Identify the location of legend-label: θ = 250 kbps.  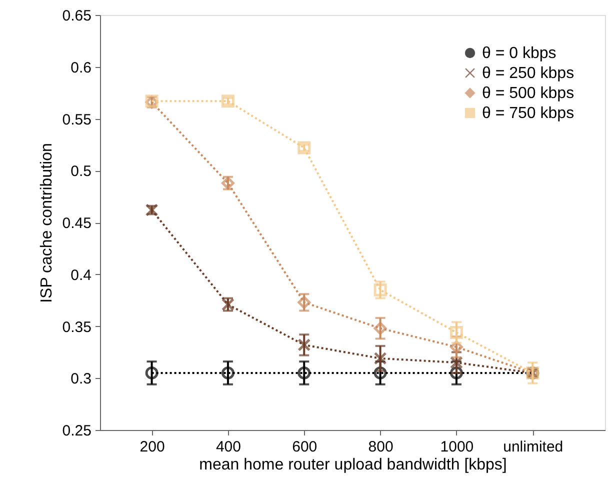
(528, 73).